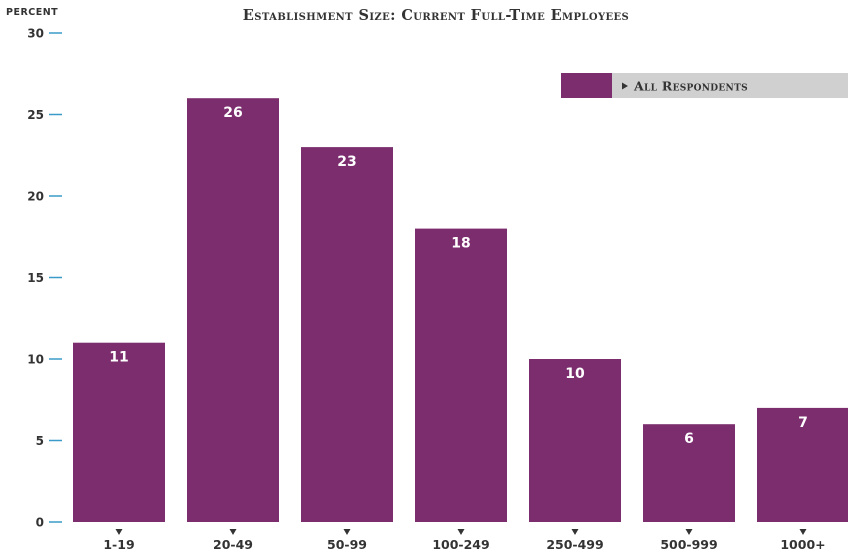 This screenshot has width=848, height=553. What do you see at coordinates (803, 423) in the screenshot?
I see `bar-value-label: 7` at bounding box center [803, 423].